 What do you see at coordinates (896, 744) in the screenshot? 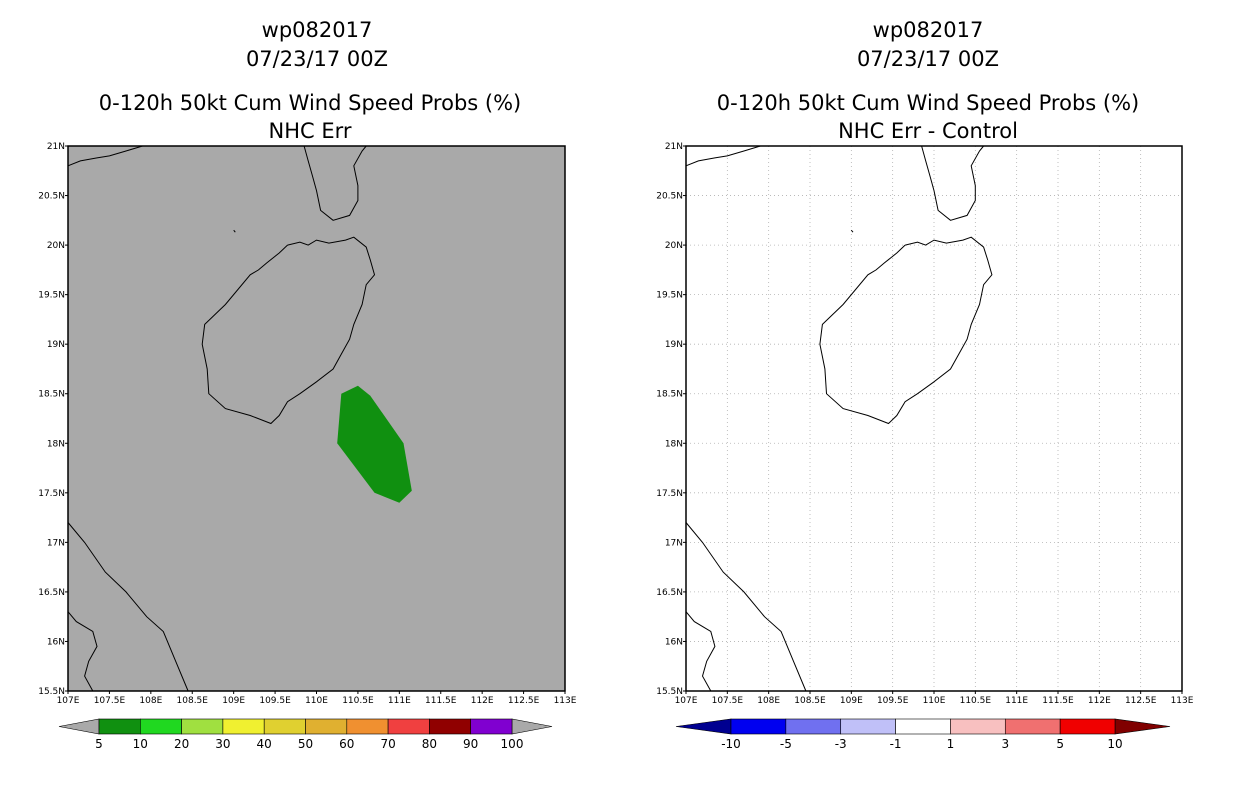
I see `right-colorbar-label: -1` at bounding box center [896, 744].